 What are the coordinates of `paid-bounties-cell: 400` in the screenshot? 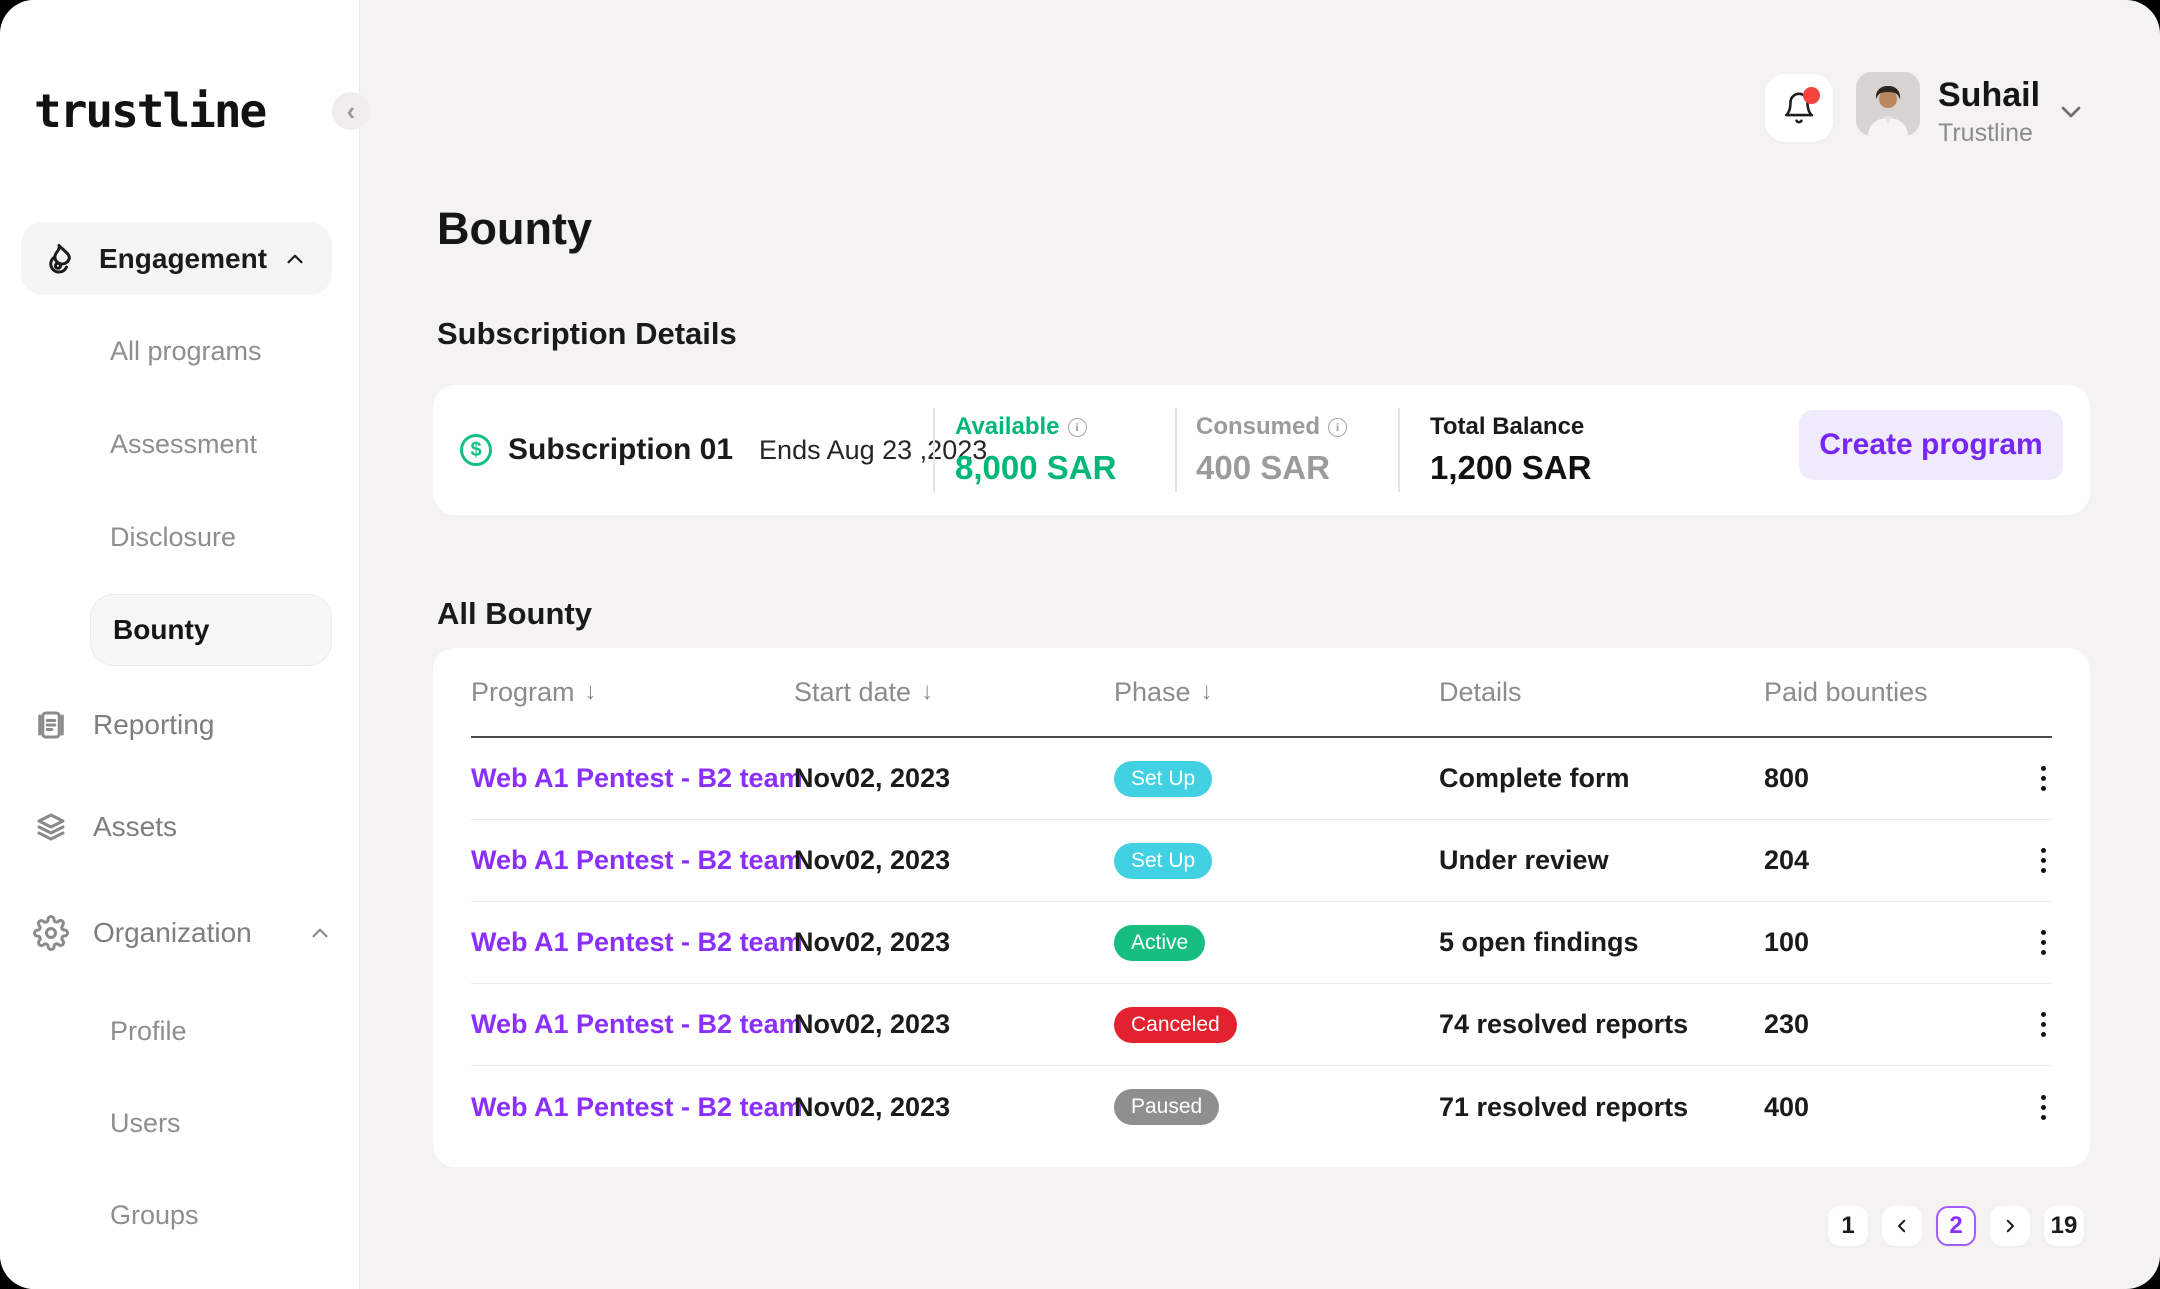 It's located at (1787, 1106).